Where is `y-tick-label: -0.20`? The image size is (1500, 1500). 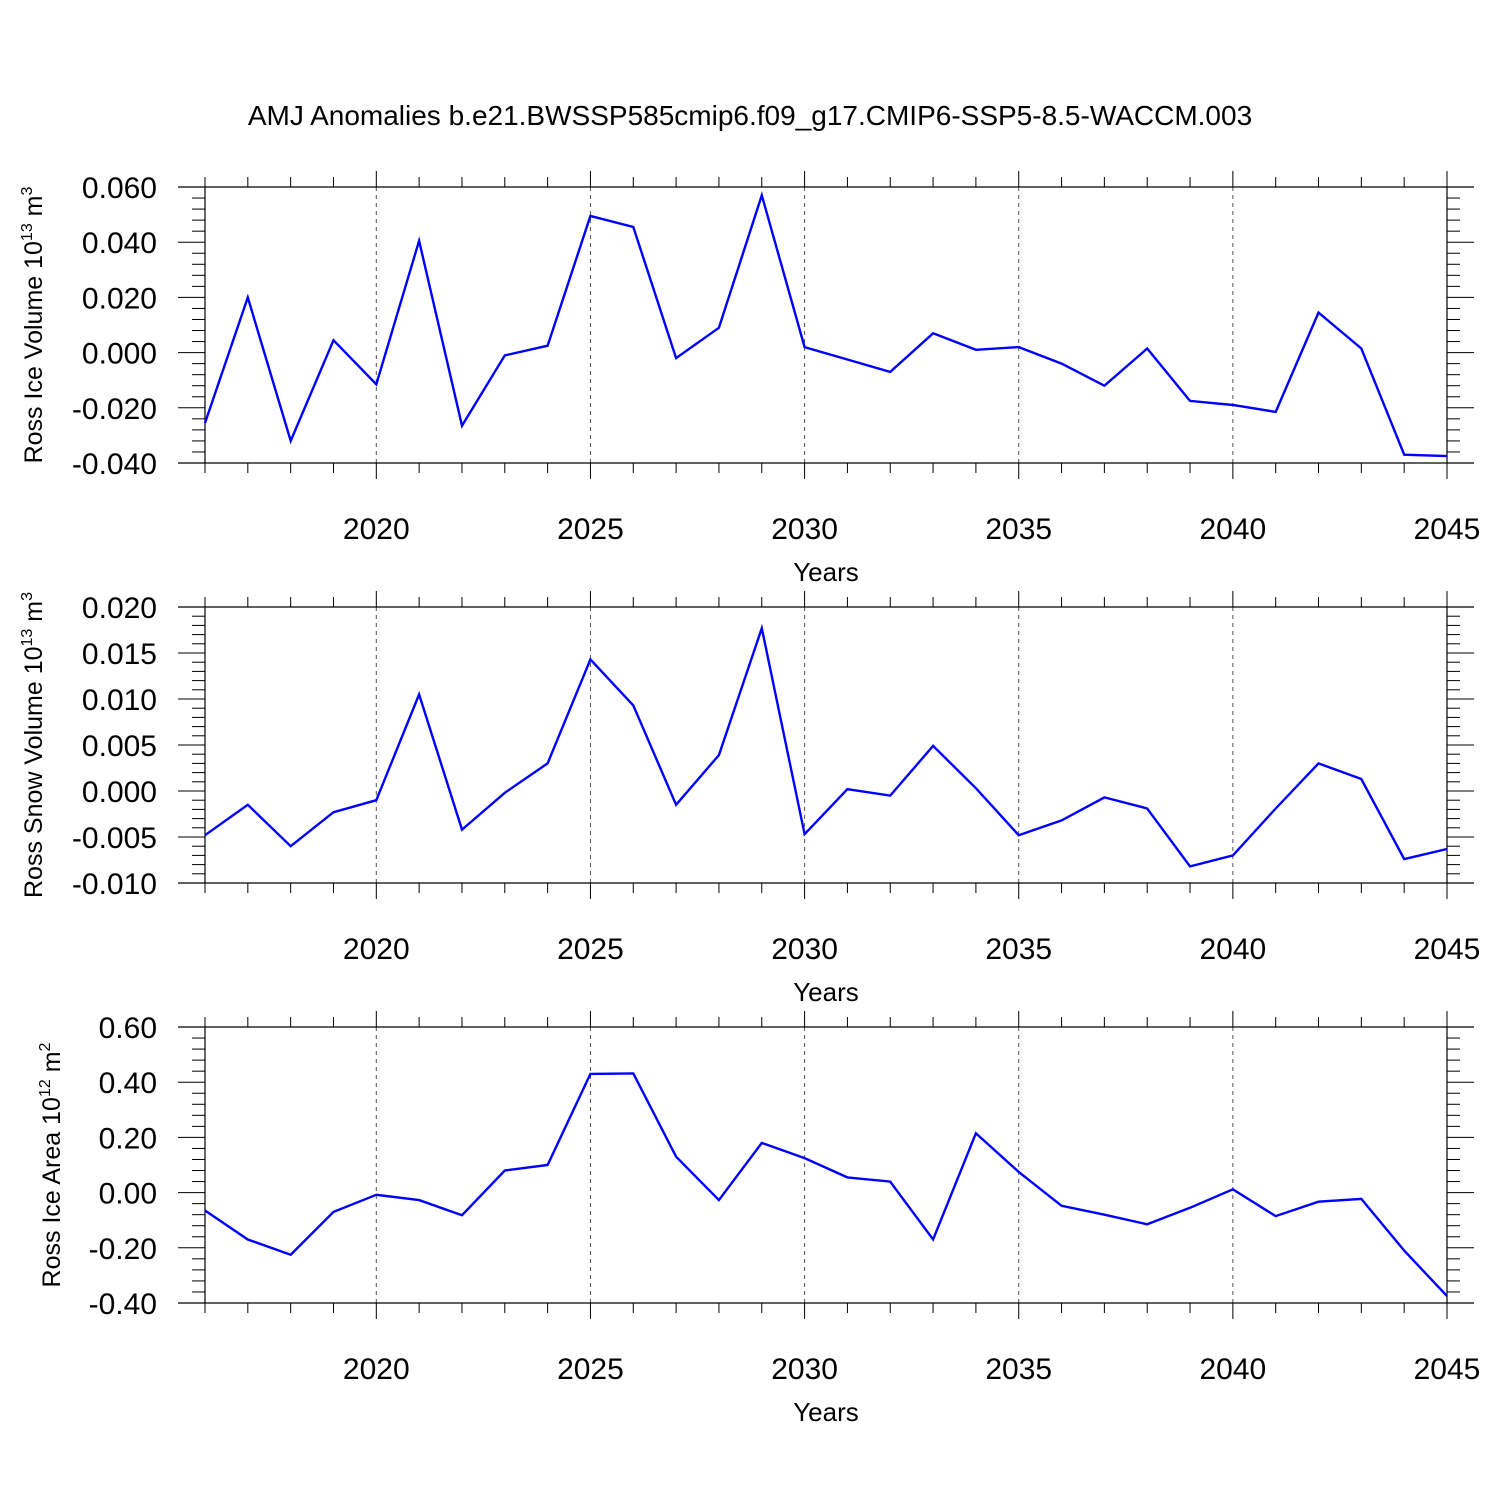 y-tick-label: -0.20 is located at coordinates (123, 1249).